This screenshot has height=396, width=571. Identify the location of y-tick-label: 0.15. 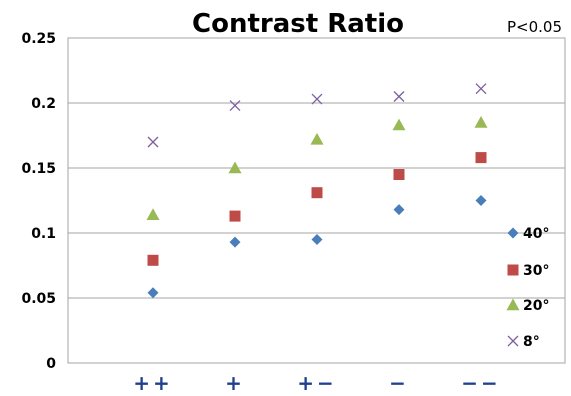
(38, 169).